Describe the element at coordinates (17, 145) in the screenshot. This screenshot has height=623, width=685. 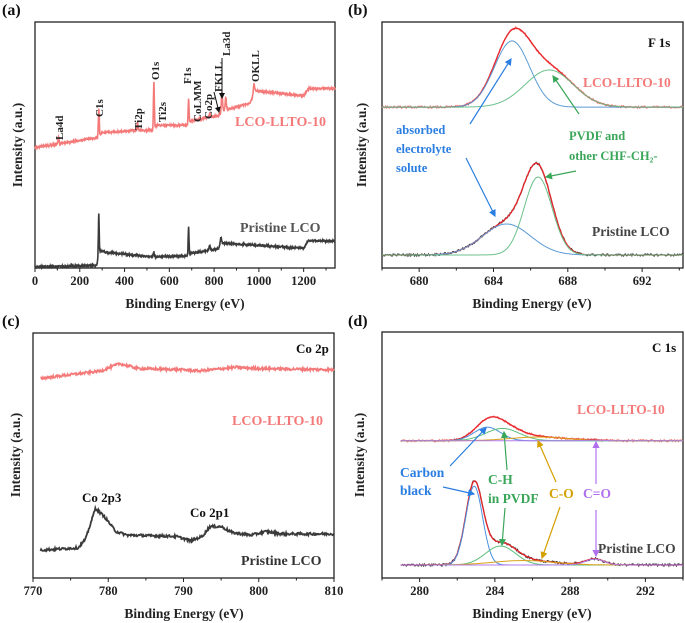
I see `ylabel-a: Intensity (a.u.)` at that location.